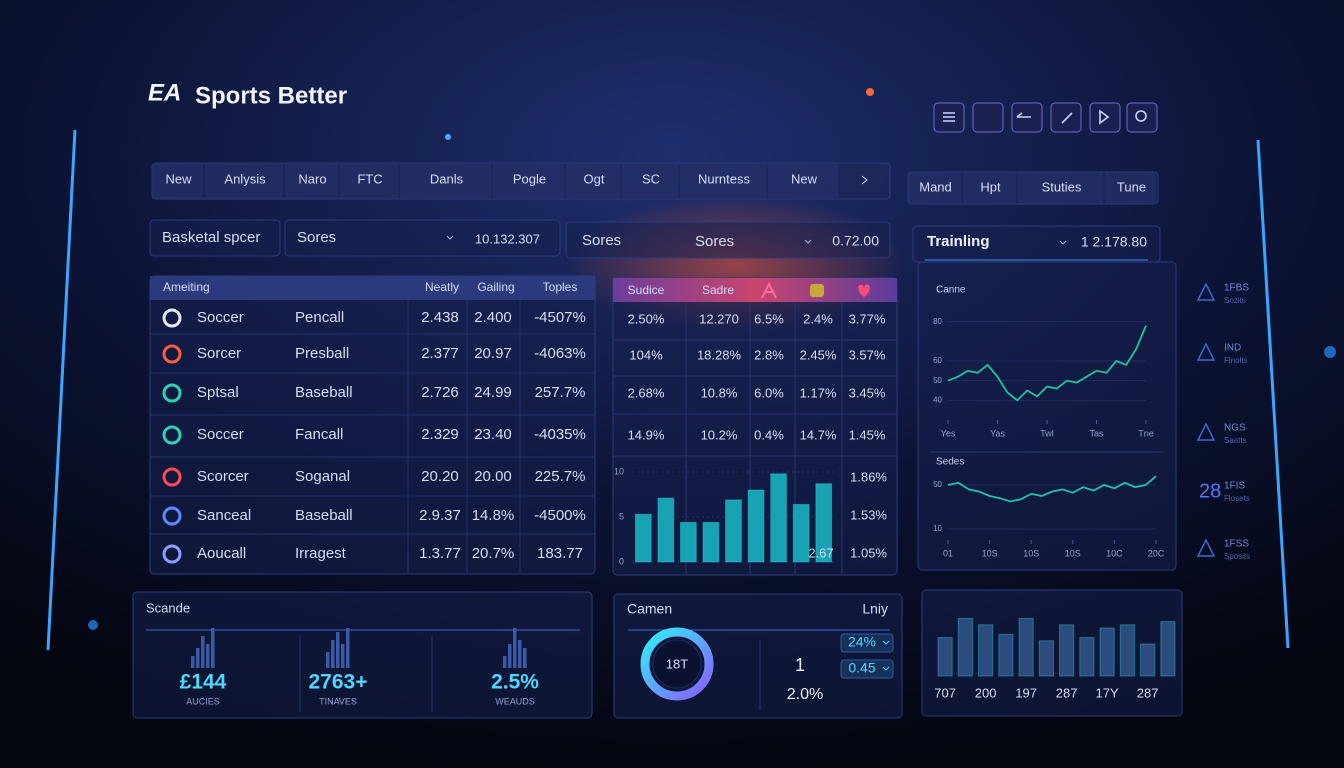 The image size is (1344, 768). What do you see at coordinates (422, 238) in the screenshot?
I see `filter-box` at bounding box center [422, 238].